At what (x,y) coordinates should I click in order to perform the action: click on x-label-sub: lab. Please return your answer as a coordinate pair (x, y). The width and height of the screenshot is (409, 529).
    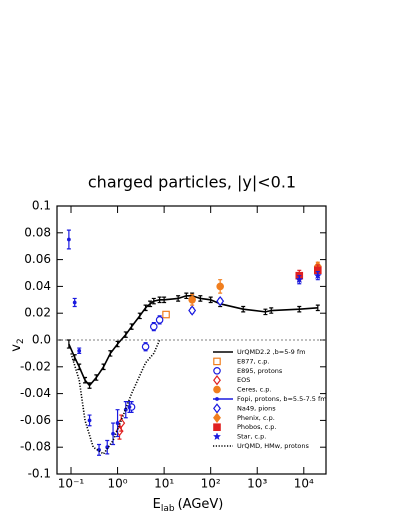
    Looking at the image, I should click on (168, 509).